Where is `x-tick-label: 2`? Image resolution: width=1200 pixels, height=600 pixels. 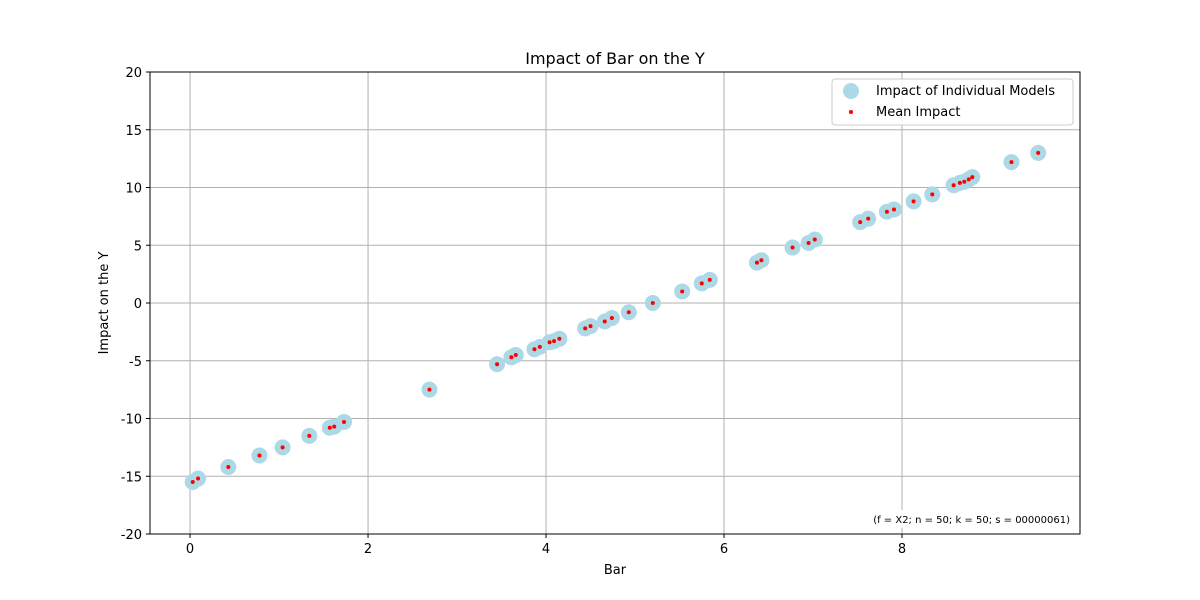 x-tick-label: 2 is located at coordinates (368, 549).